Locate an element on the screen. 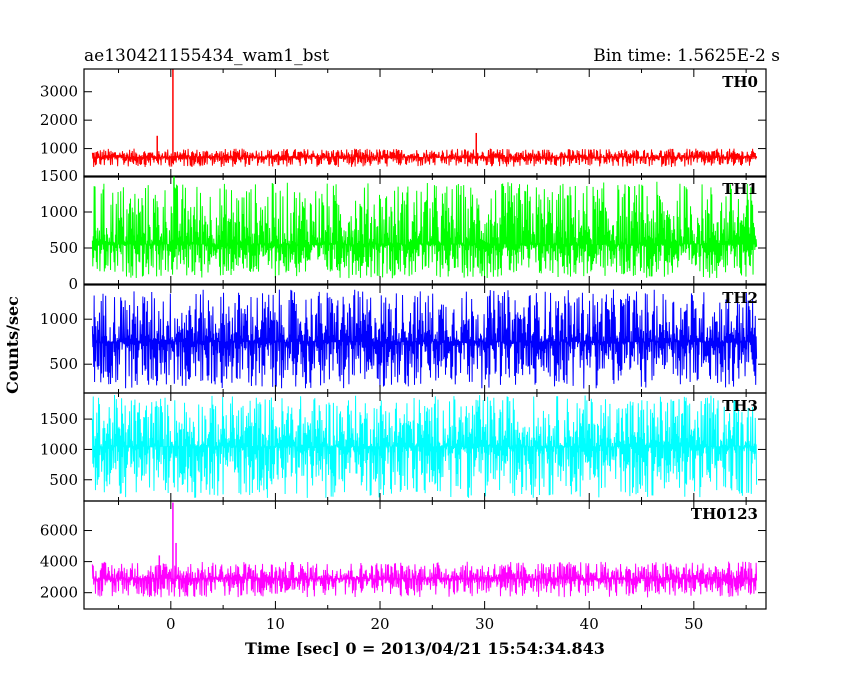 This screenshot has width=850, height=680. panel-th0: 1000 2000 3000 TH0 is located at coordinates (403, 123).